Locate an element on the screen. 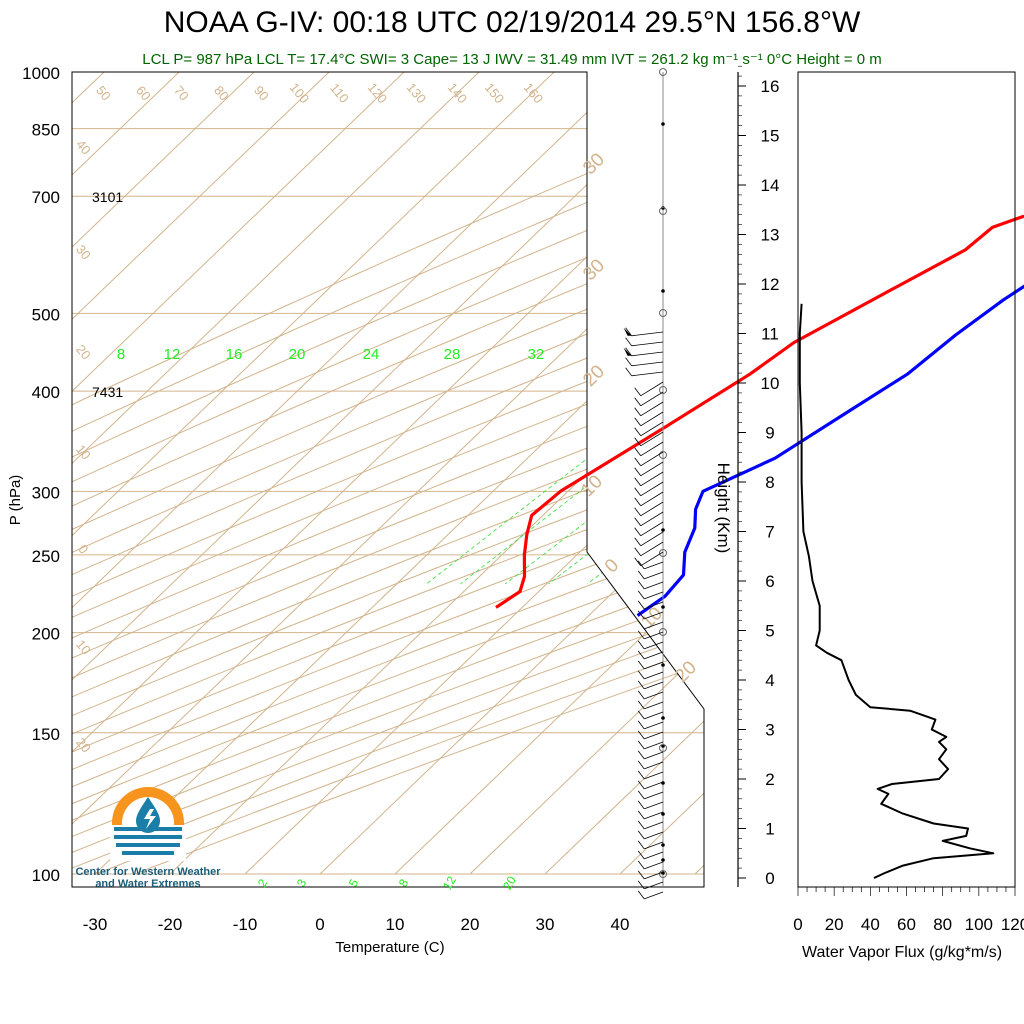 The width and height of the screenshot is (1024, 1024). isotherm-line is located at coordinates (661, 473).